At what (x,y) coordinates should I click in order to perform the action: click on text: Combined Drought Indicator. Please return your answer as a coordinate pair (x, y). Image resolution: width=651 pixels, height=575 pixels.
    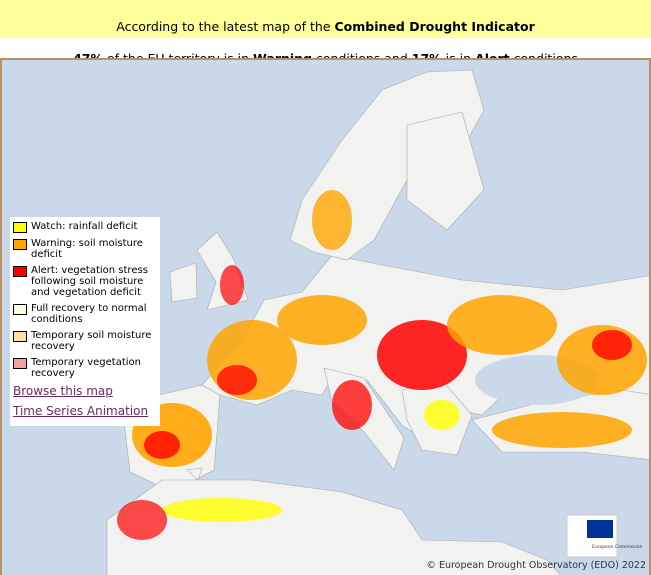
    Looking at the image, I should click on (434, 26).